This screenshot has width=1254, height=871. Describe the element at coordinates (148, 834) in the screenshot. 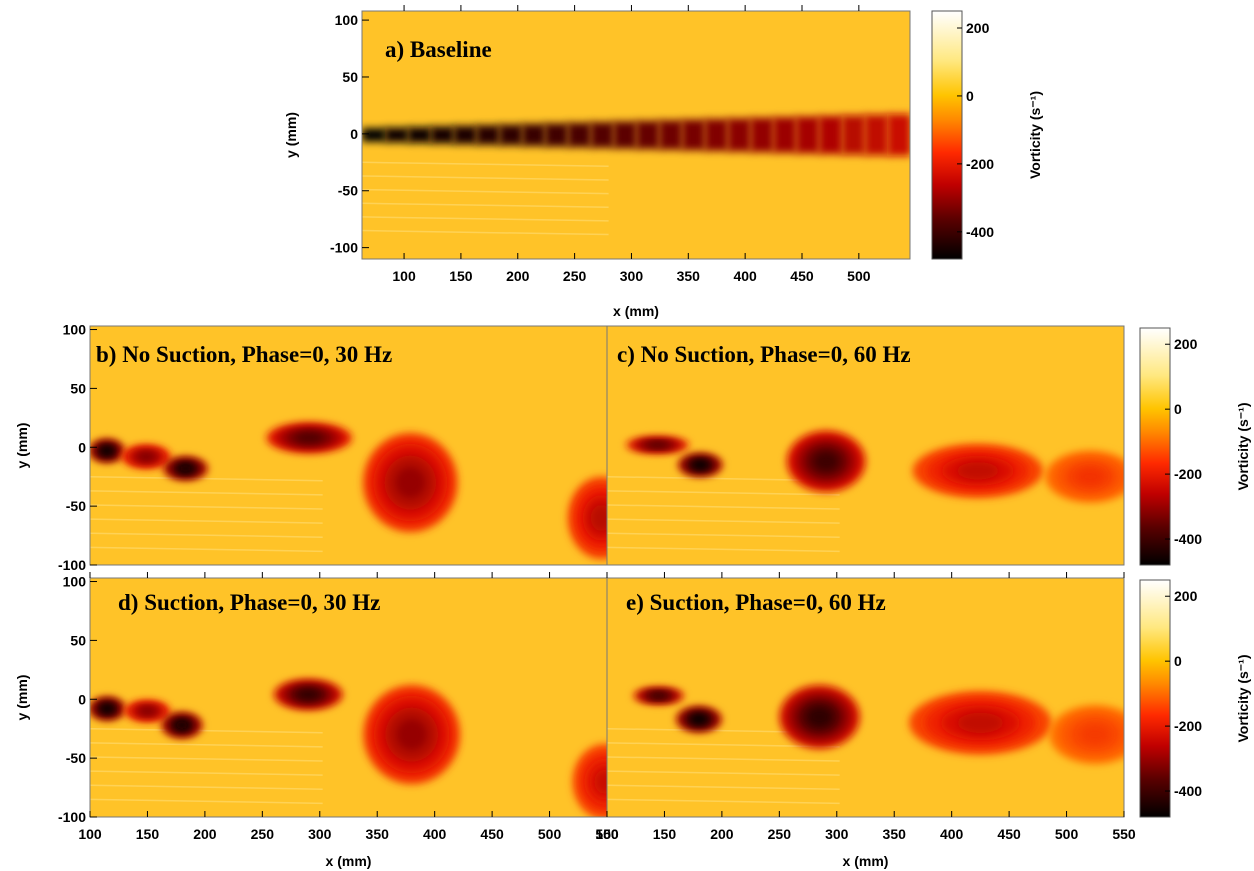

I see `x-tick-label: 150` at that location.